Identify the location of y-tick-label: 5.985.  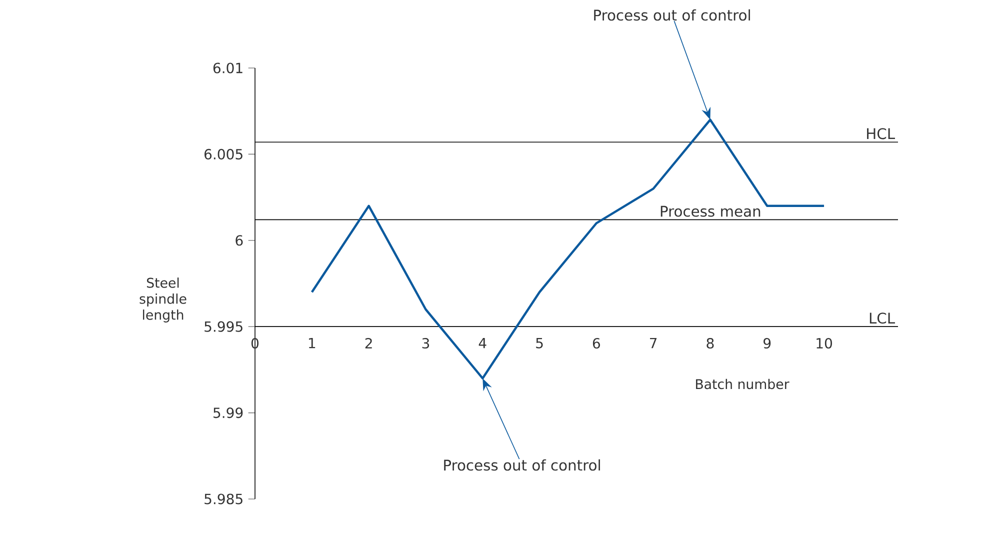
(223, 499).